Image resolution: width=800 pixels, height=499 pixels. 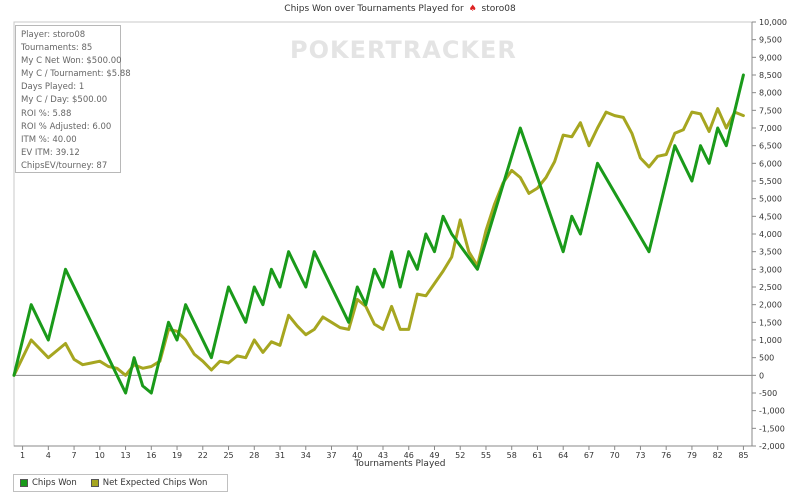 What do you see at coordinates (151, 455) in the screenshot?
I see `x-tick-label: 16` at bounding box center [151, 455].